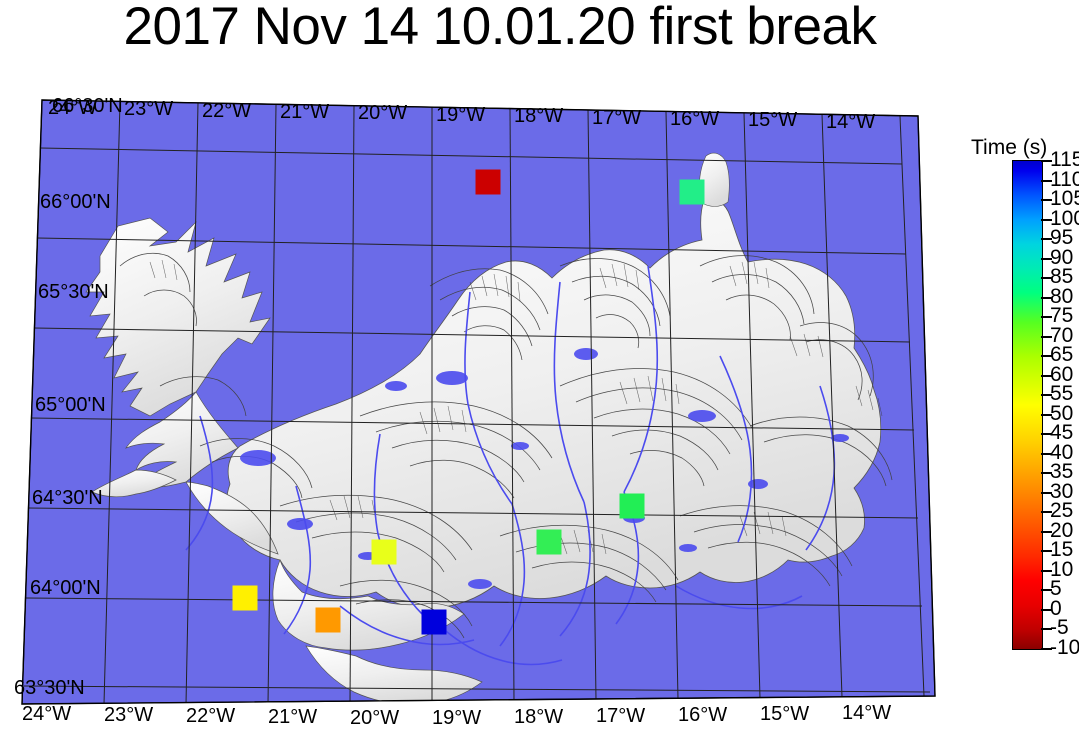 The height and width of the screenshot is (749, 1079). What do you see at coordinates (500, 28) in the screenshot?
I see `page-title: 2017 Nov 14 10.01.20 first break` at bounding box center [500, 28].